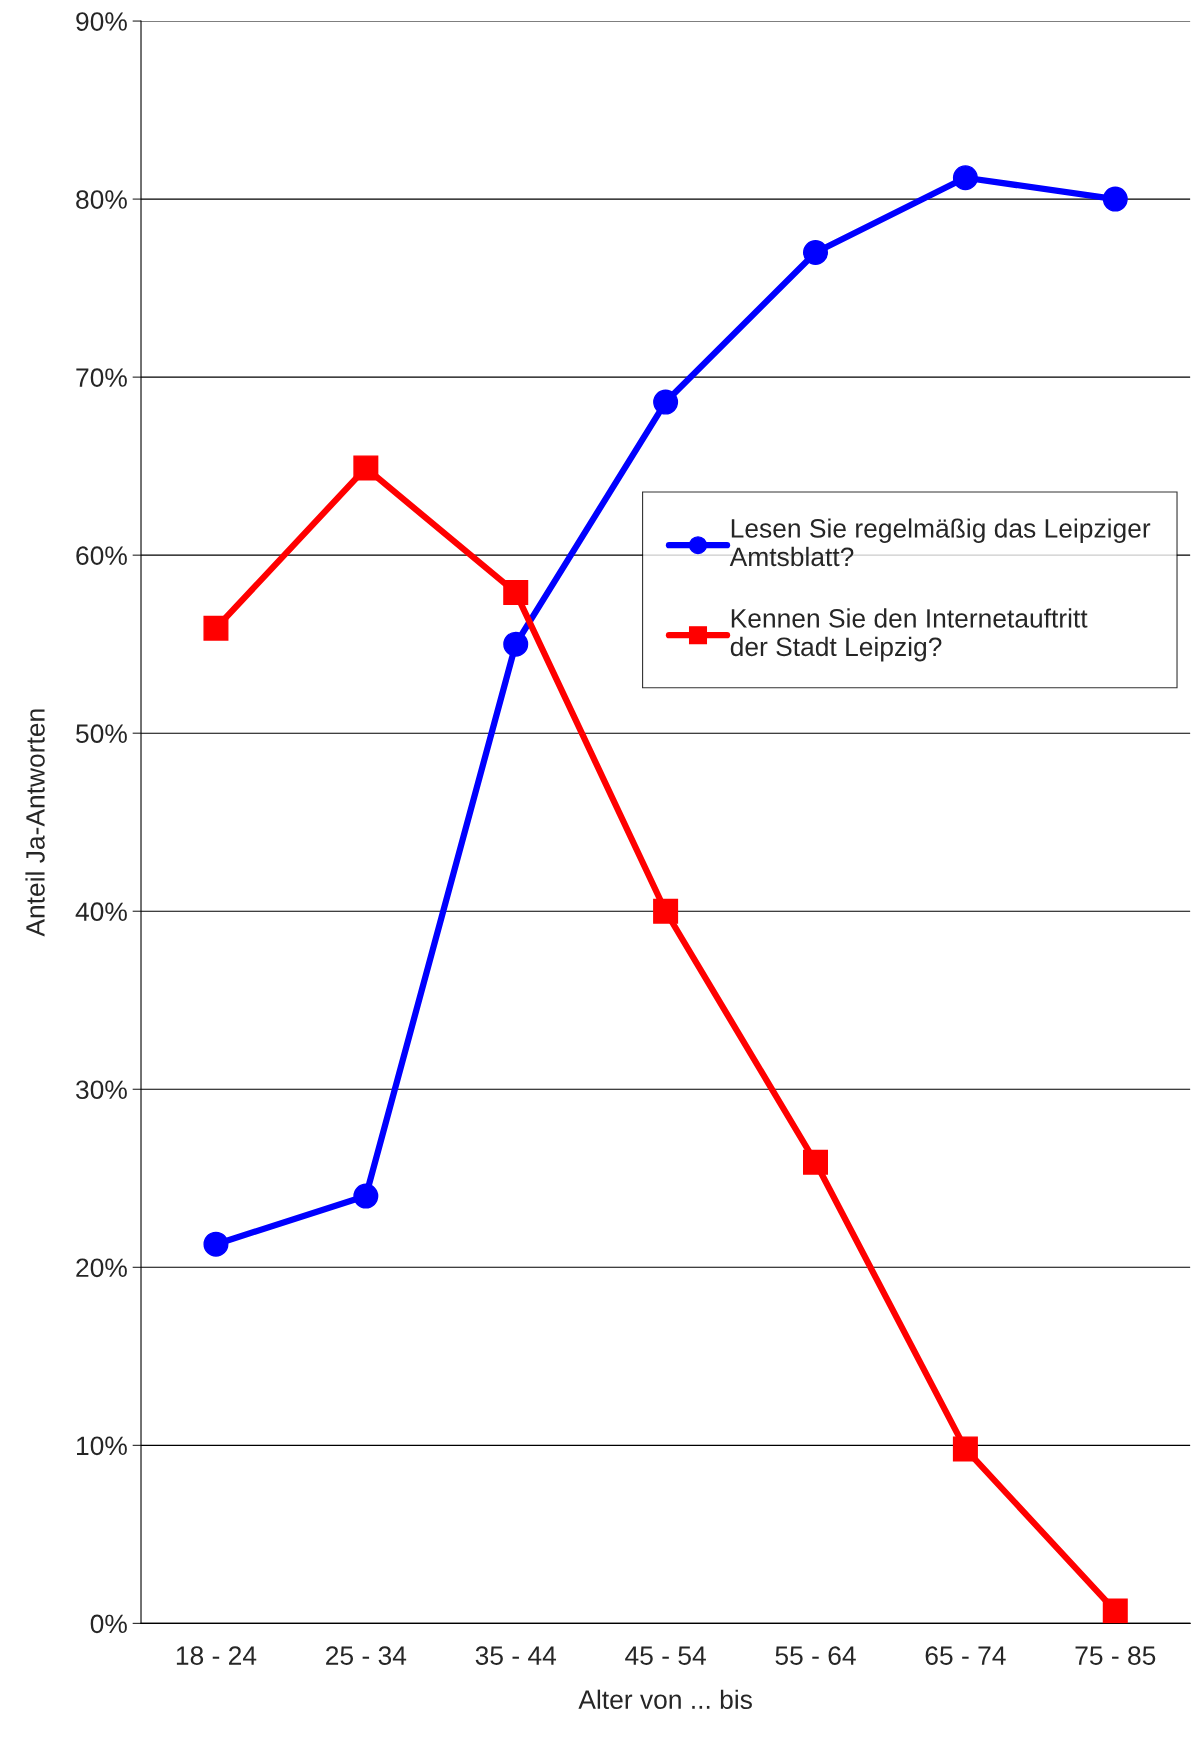 This screenshot has width=1195, height=1755. Describe the element at coordinates (108, 1624) in the screenshot. I see `y-tick-label: 0%` at that location.